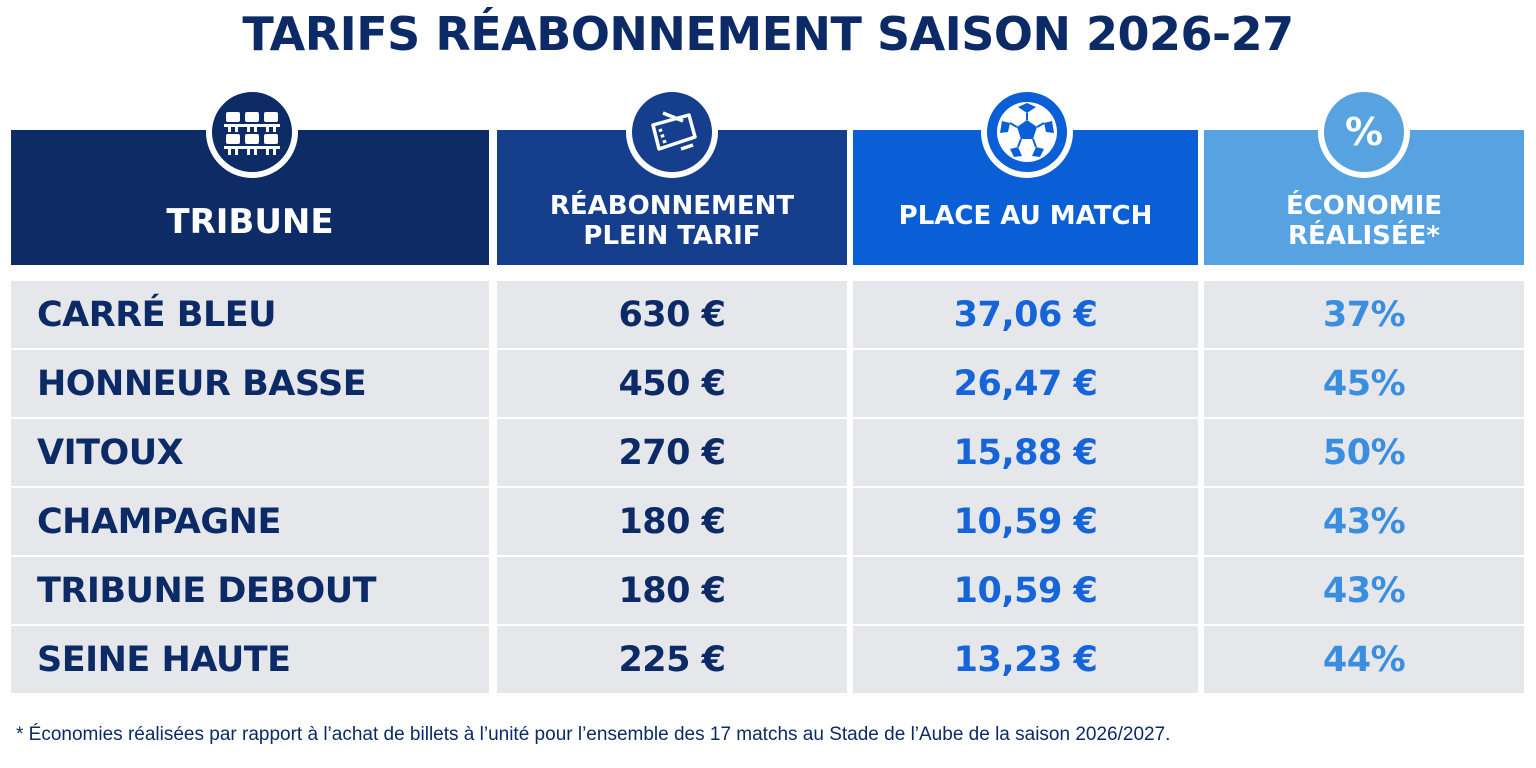  Describe the element at coordinates (1025, 197) in the screenshot. I see `column-header-place-au-match: PLACE AU MATCH` at that location.